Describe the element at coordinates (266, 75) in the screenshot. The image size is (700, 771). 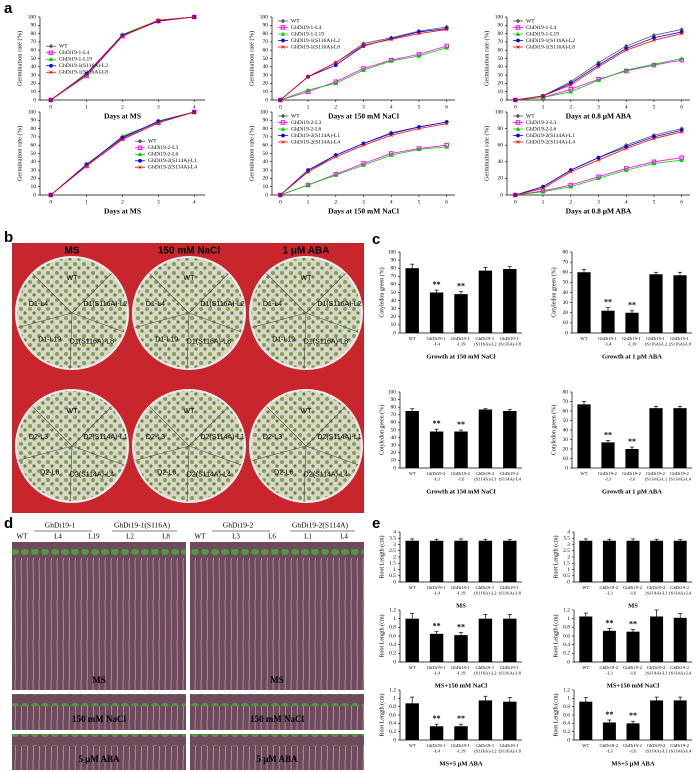
I see `y-tick-label: 30` at that location.